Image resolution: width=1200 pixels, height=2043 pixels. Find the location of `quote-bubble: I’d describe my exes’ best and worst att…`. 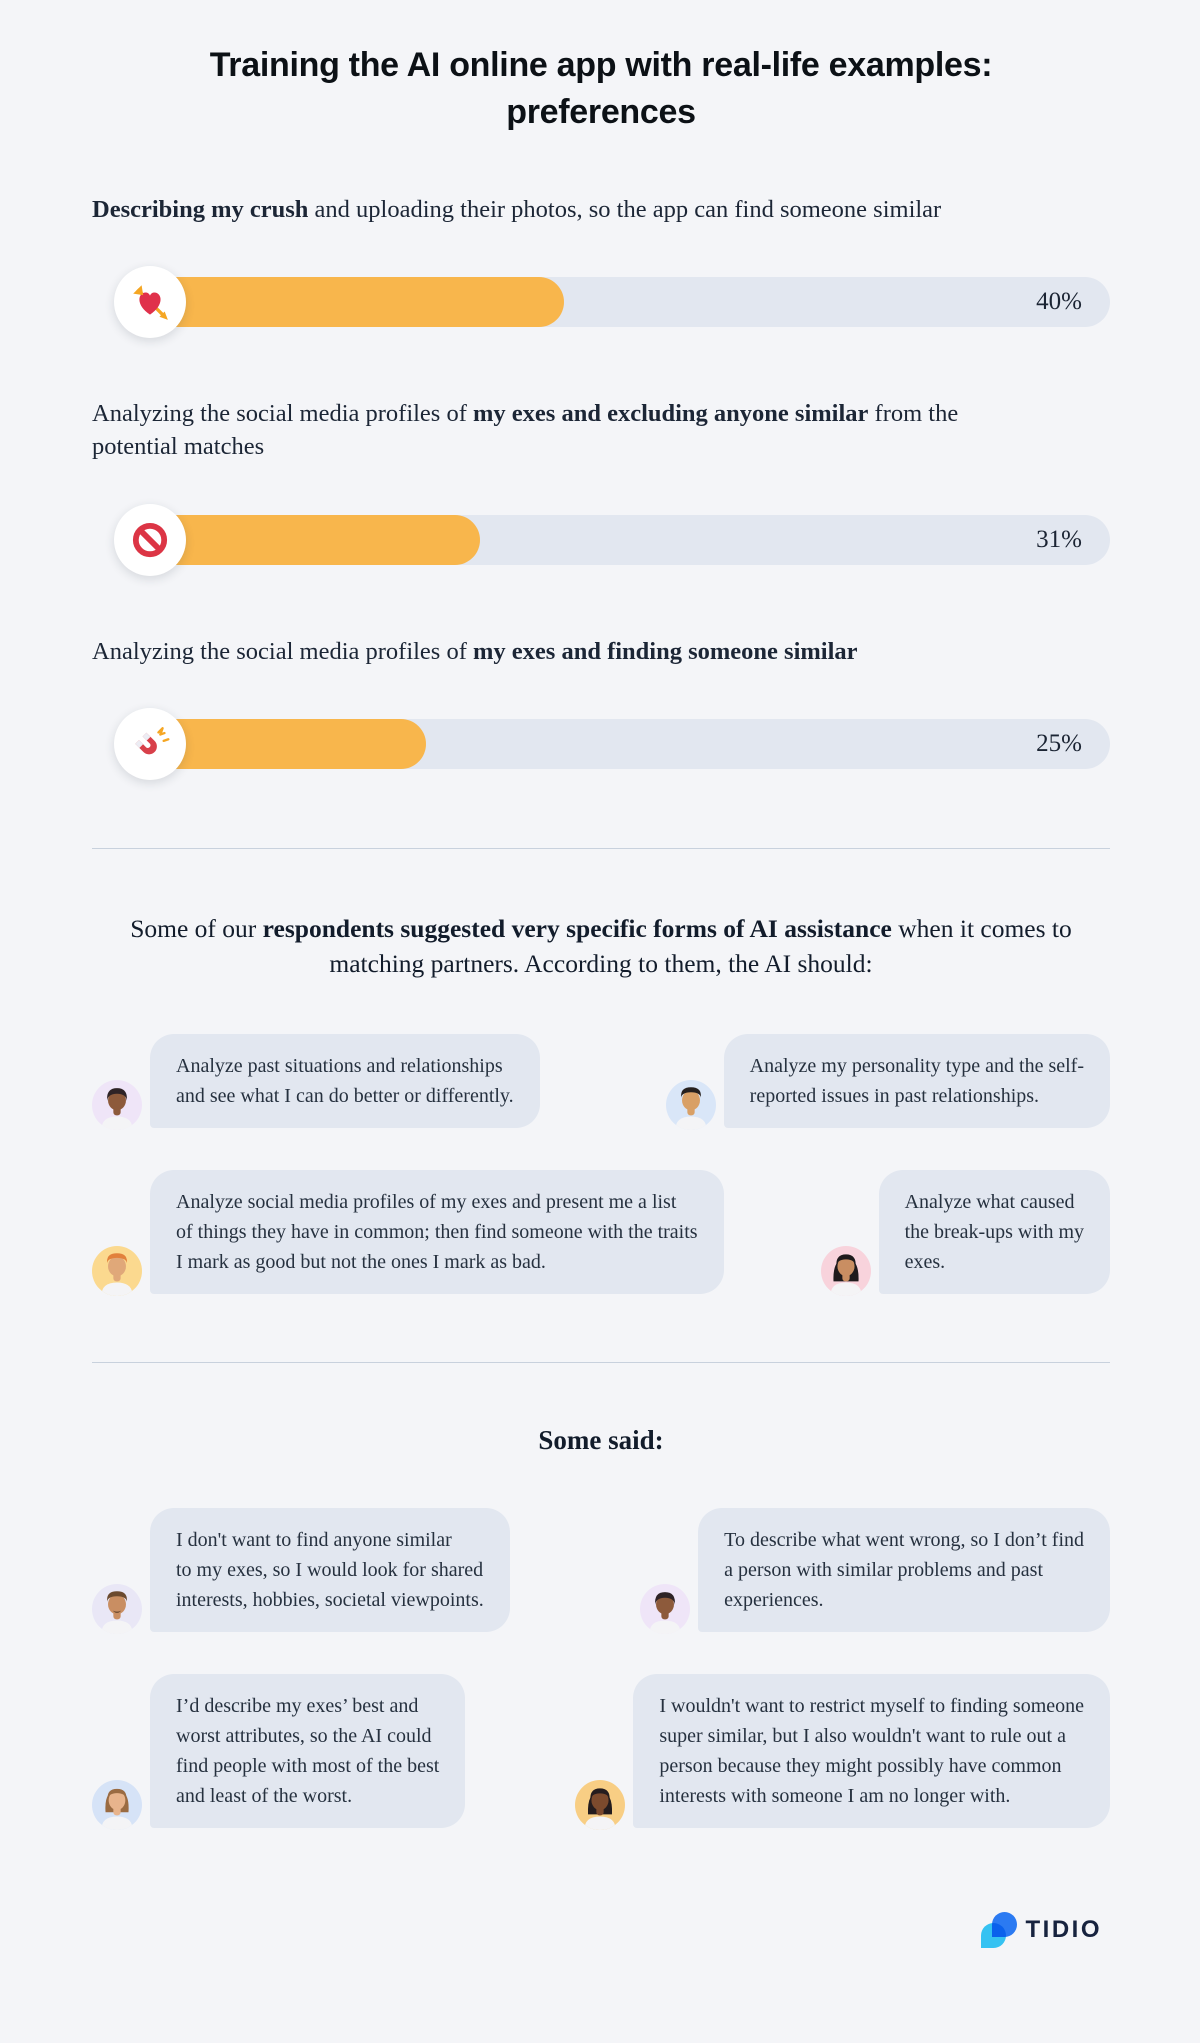

quote-bubble: I’d describe my exes’ best and worst att… is located at coordinates (308, 1750).